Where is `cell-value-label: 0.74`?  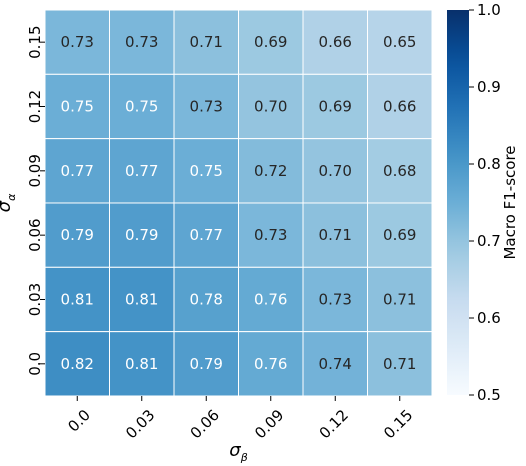 cell-value-label: 0.74 is located at coordinates (335, 364).